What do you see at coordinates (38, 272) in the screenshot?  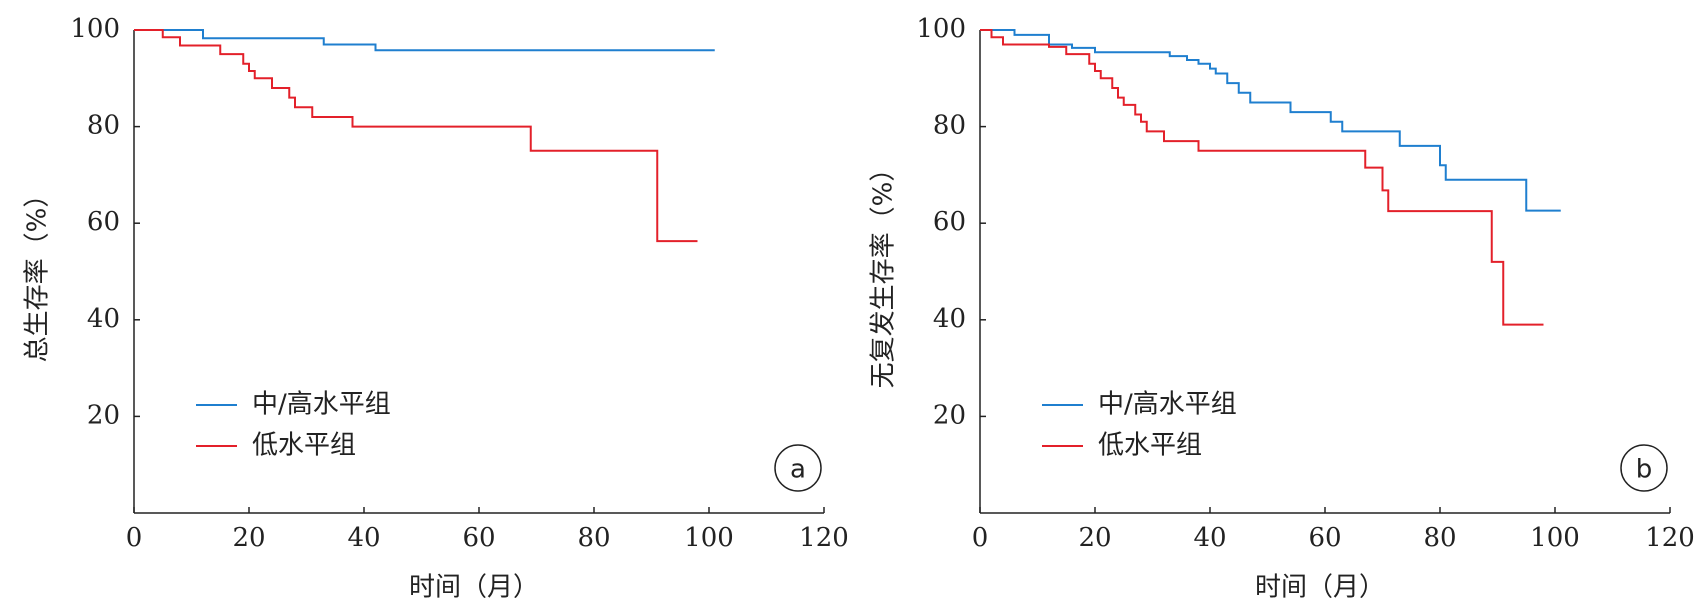 I see `y-axis-label: 总生存率（%）` at bounding box center [38, 272].